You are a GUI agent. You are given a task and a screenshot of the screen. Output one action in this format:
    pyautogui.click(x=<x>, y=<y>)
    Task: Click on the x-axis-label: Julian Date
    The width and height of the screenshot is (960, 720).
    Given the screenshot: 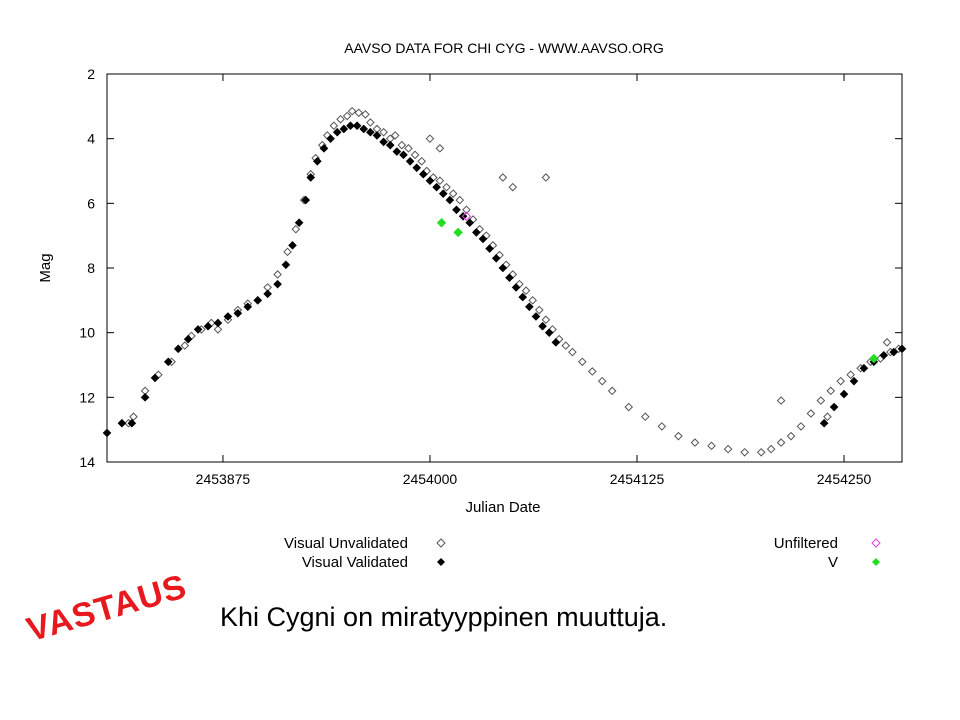 What is the action you would take?
    pyautogui.click(x=502, y=507)
    